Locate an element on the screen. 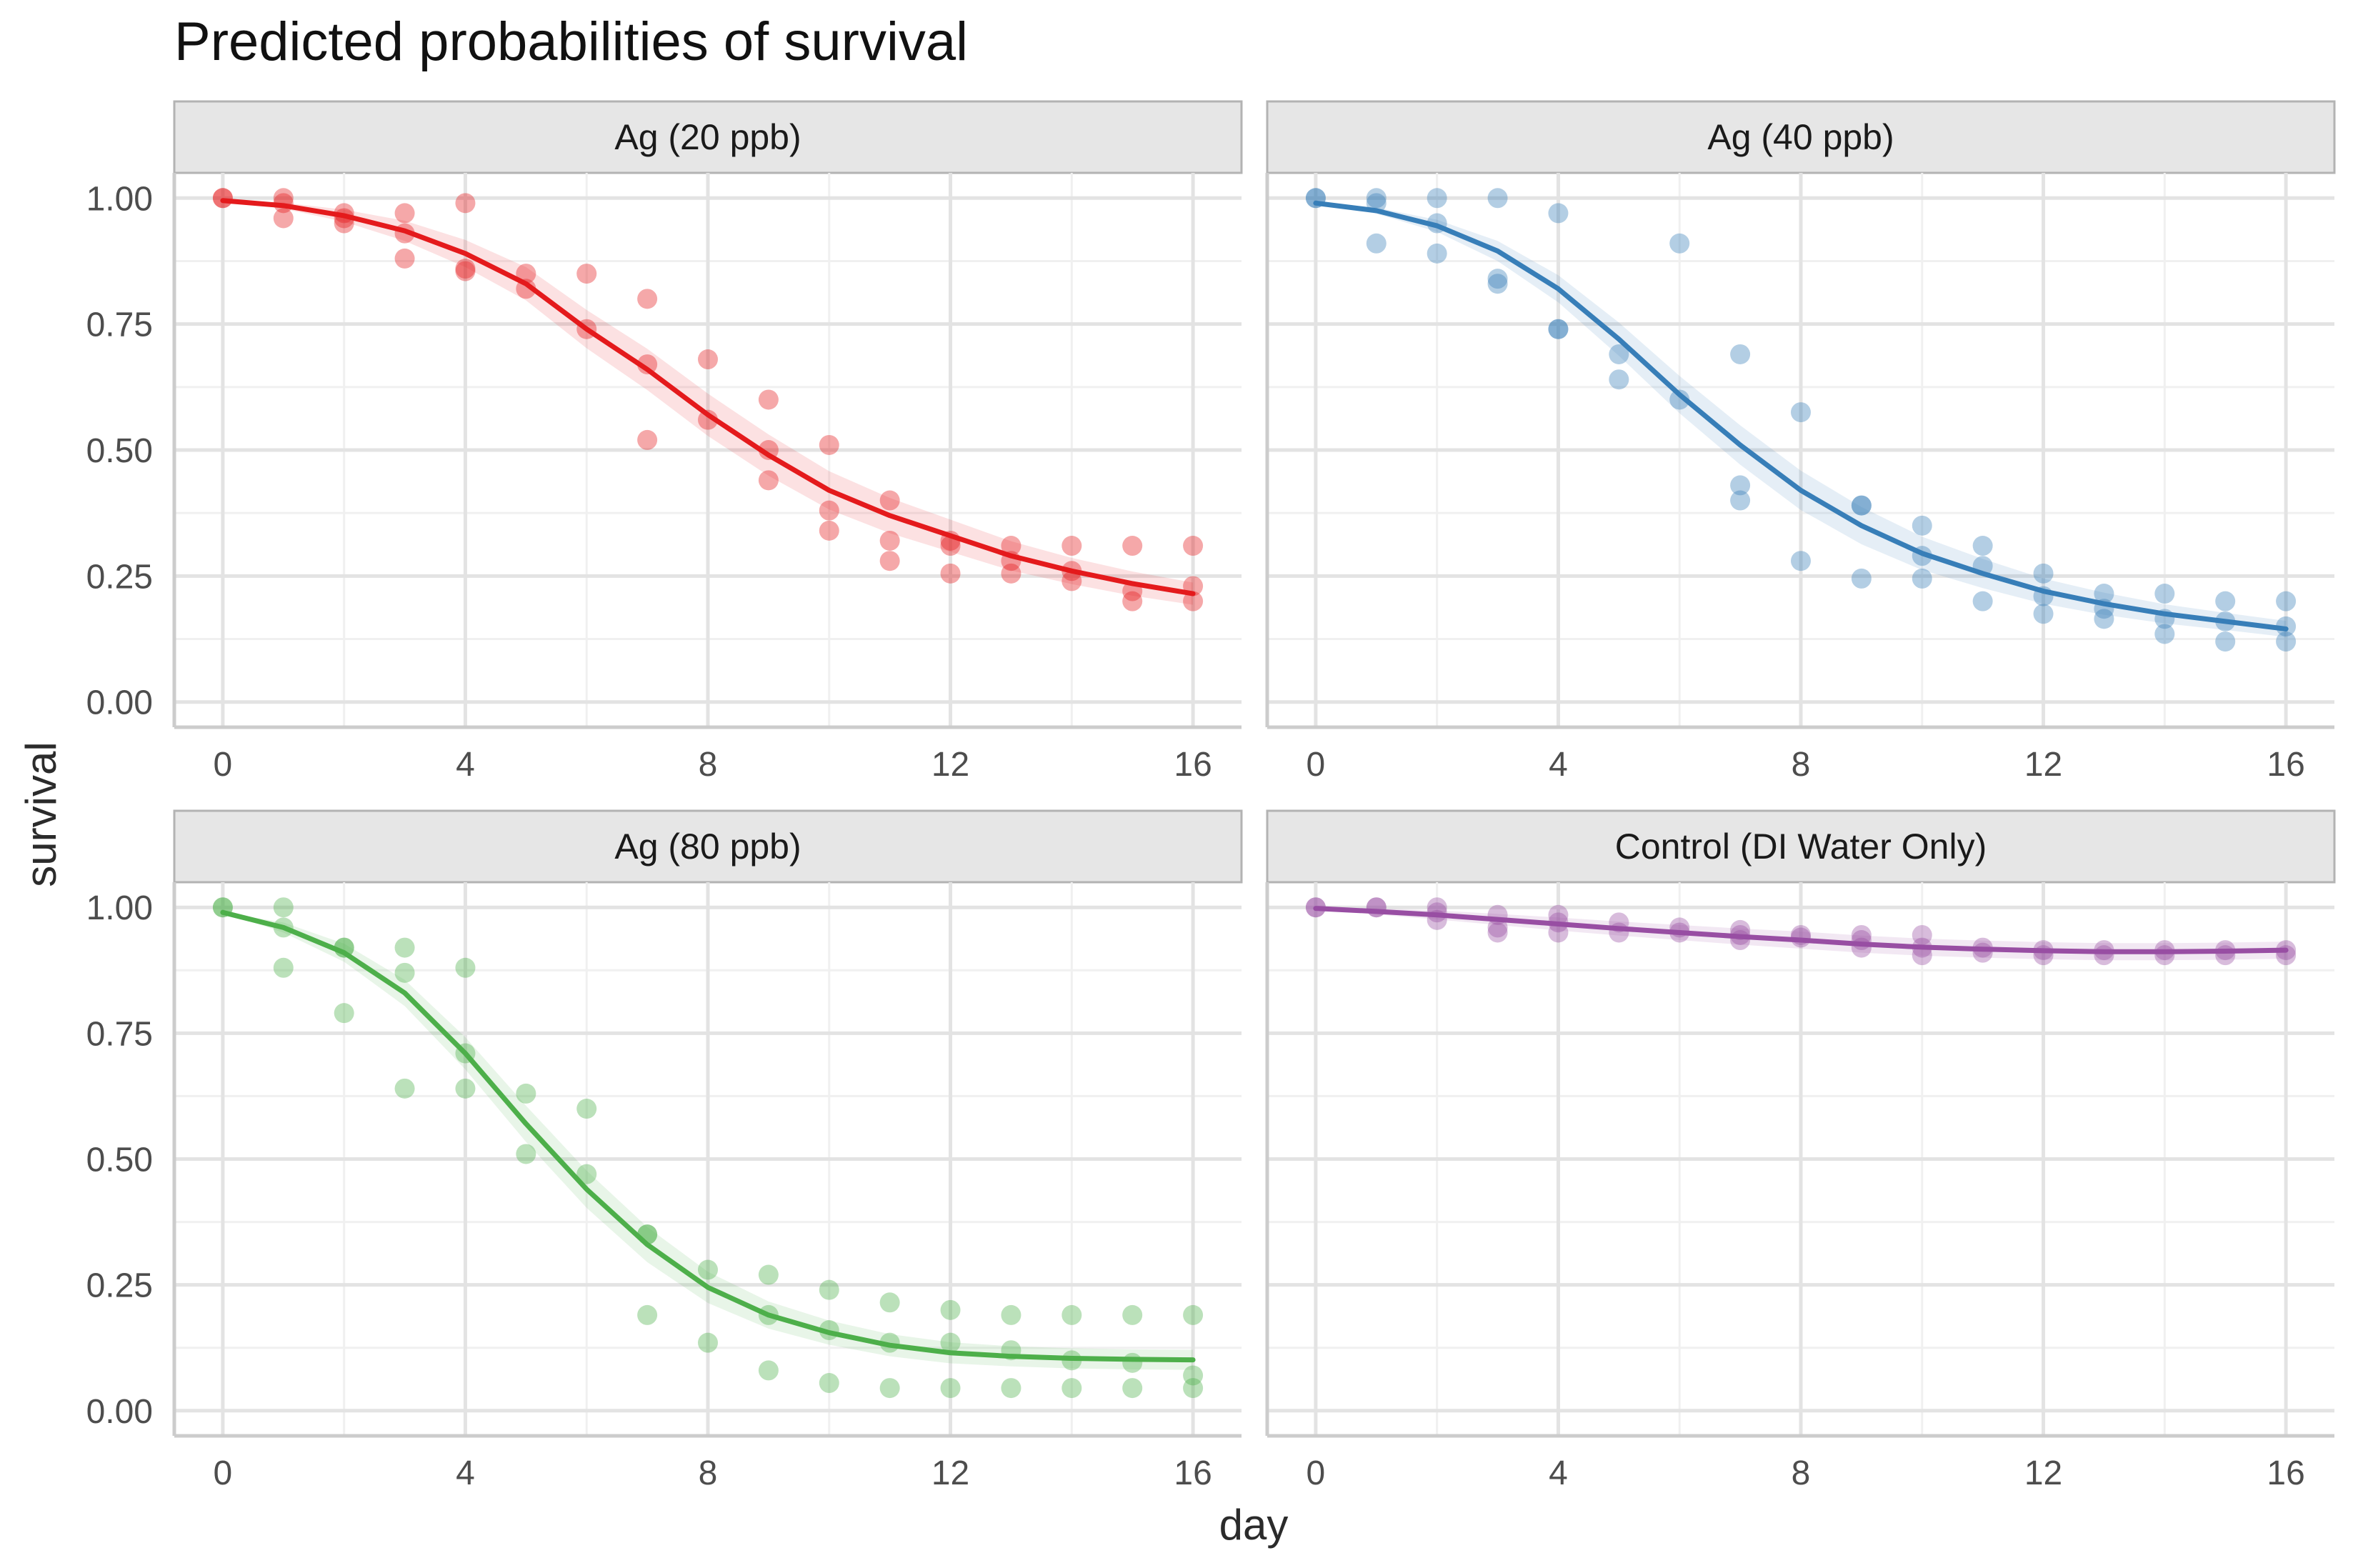 This screenshot has width=2363, height=1568. x-tick-label: 4 is located at coordinates (1558, 1473).